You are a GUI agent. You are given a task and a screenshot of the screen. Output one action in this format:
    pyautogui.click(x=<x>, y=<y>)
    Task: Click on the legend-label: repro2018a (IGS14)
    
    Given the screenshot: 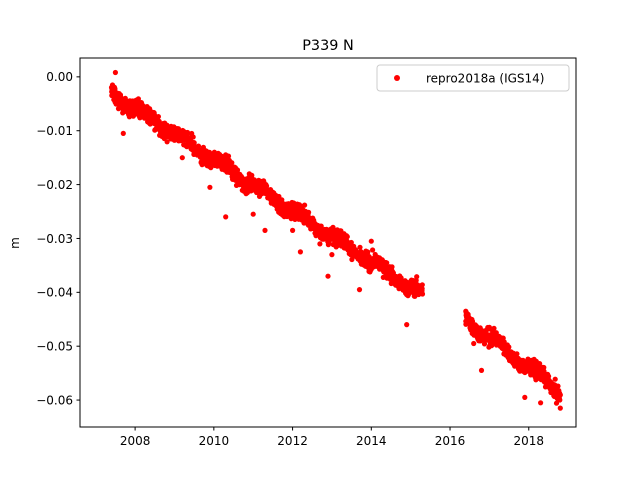 What is the action you would take?
    pyautogui.click(x=485, y=79)
    